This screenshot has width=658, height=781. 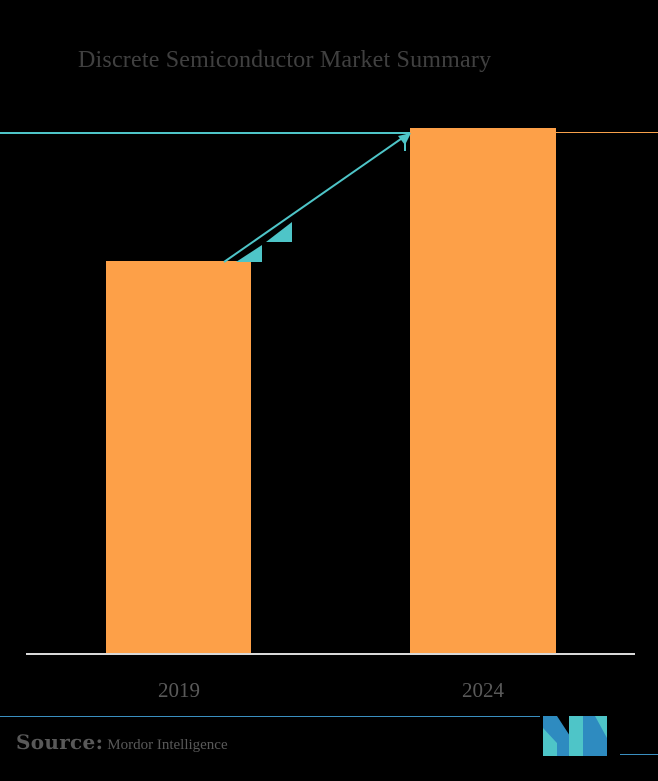 I want to click on source-attribution: Source: Mordor Intelligence, so click(x=122, y=742).